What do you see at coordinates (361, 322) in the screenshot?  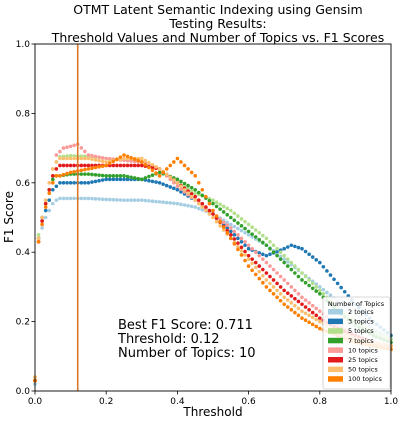 I see `legend-label: 3 topics` at bounding box center [361, 322].